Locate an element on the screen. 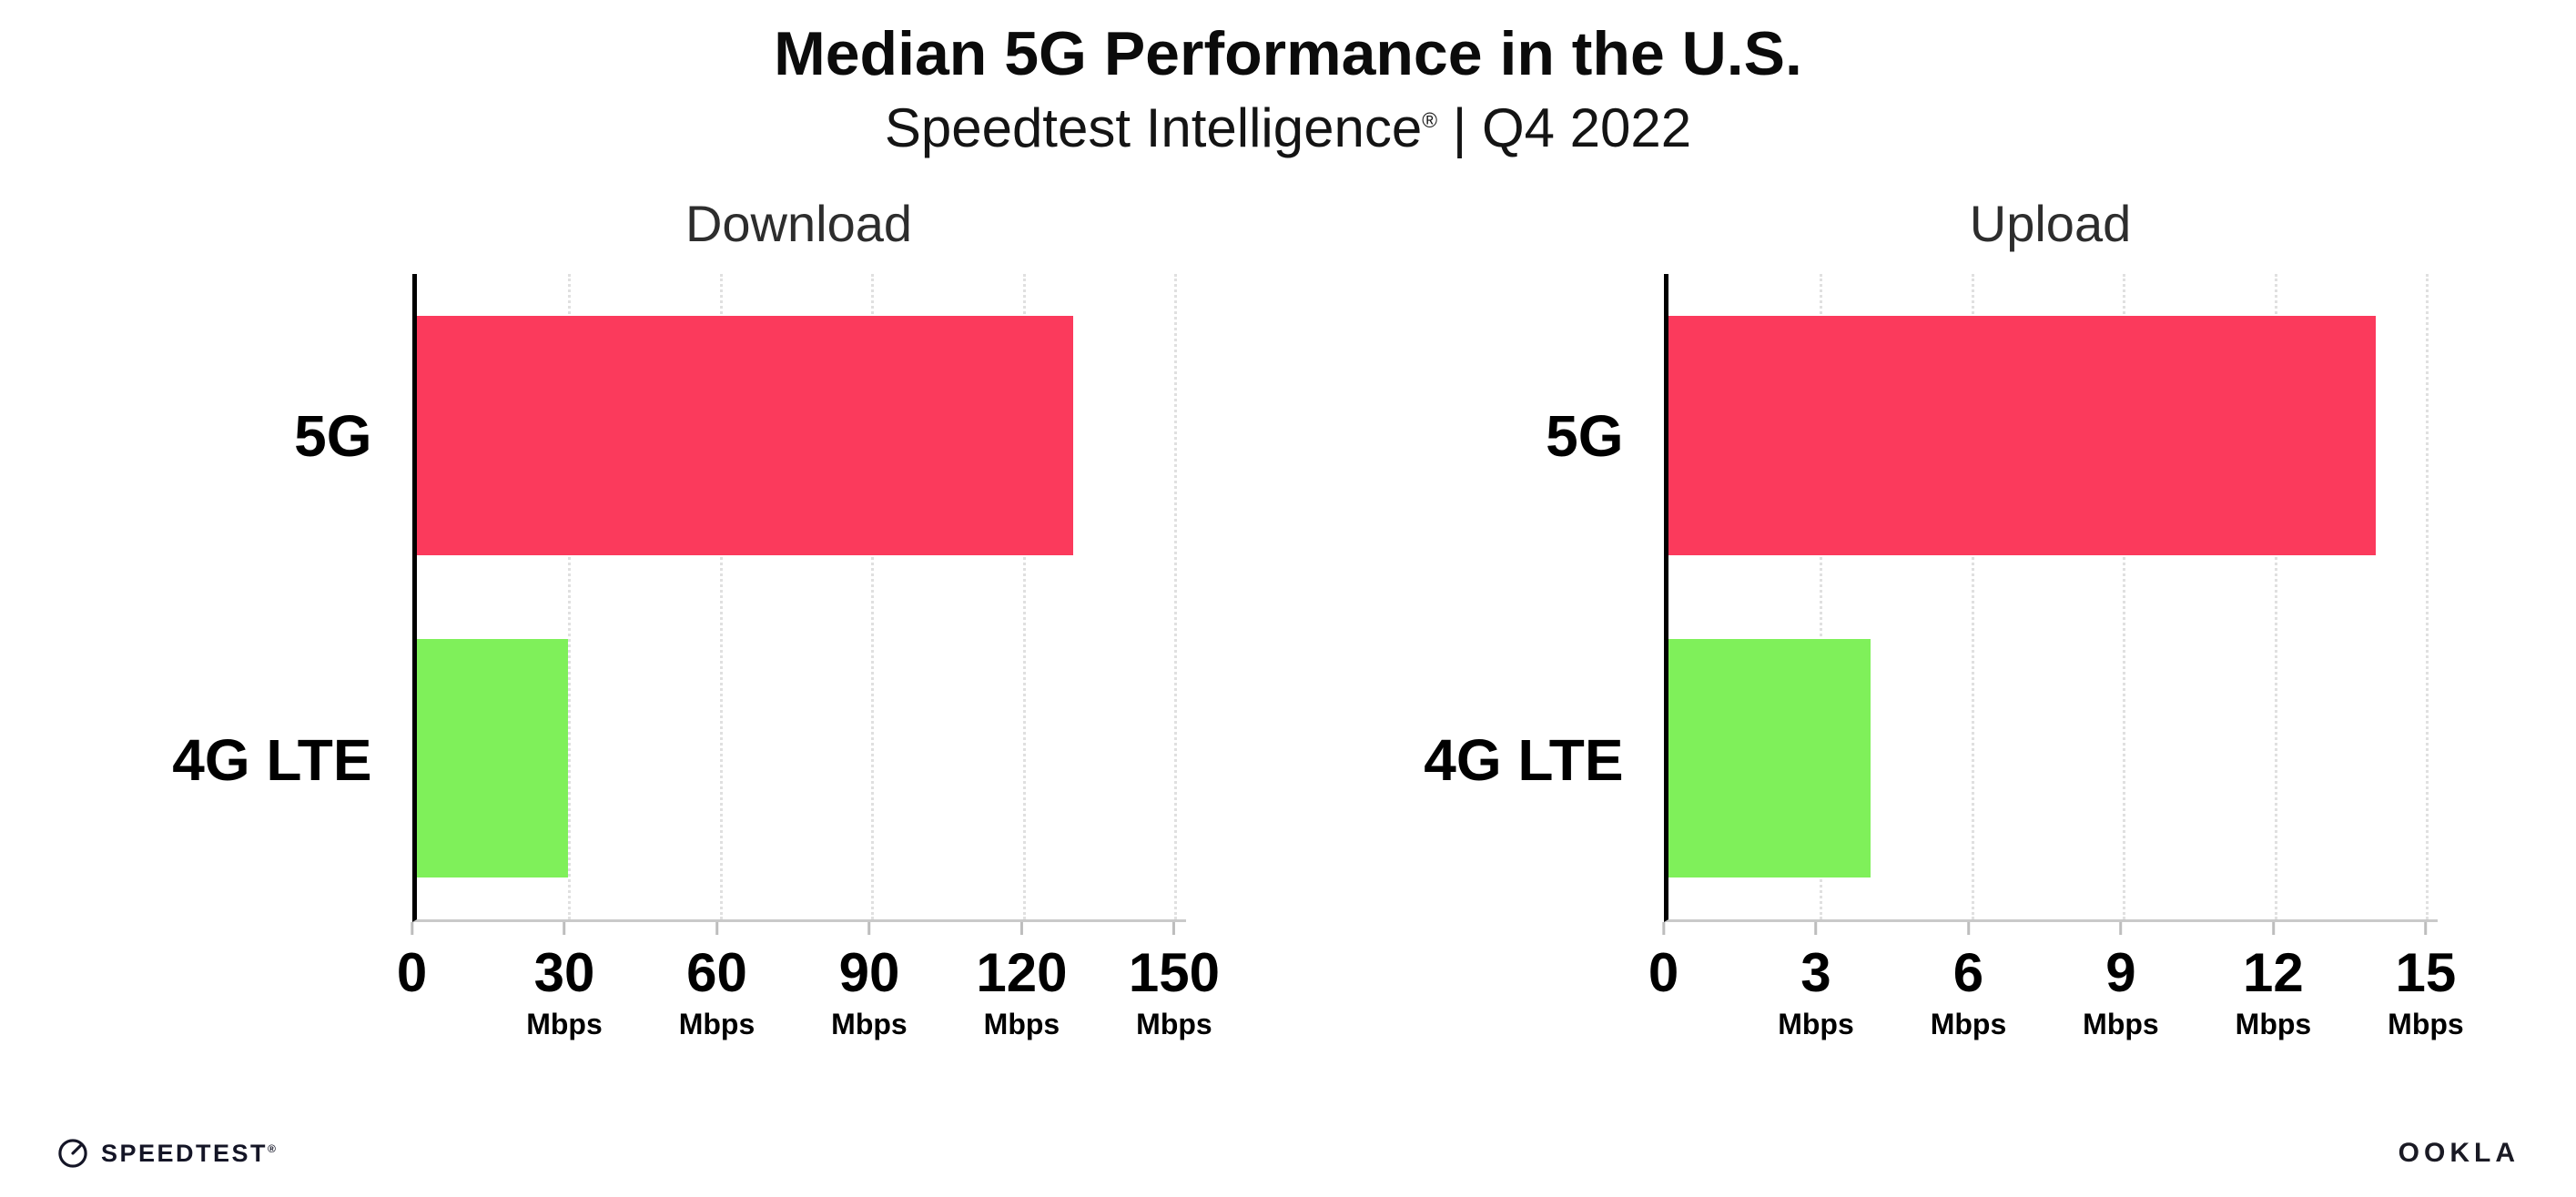  speedtest-logo: SPEEDTEST® is located at coordinates (167, 1153).